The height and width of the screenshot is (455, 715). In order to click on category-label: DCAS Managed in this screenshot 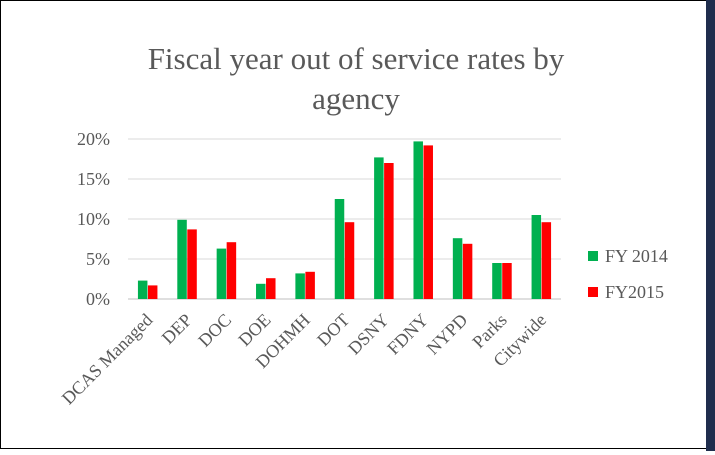, I will do `click(107, 359)`.